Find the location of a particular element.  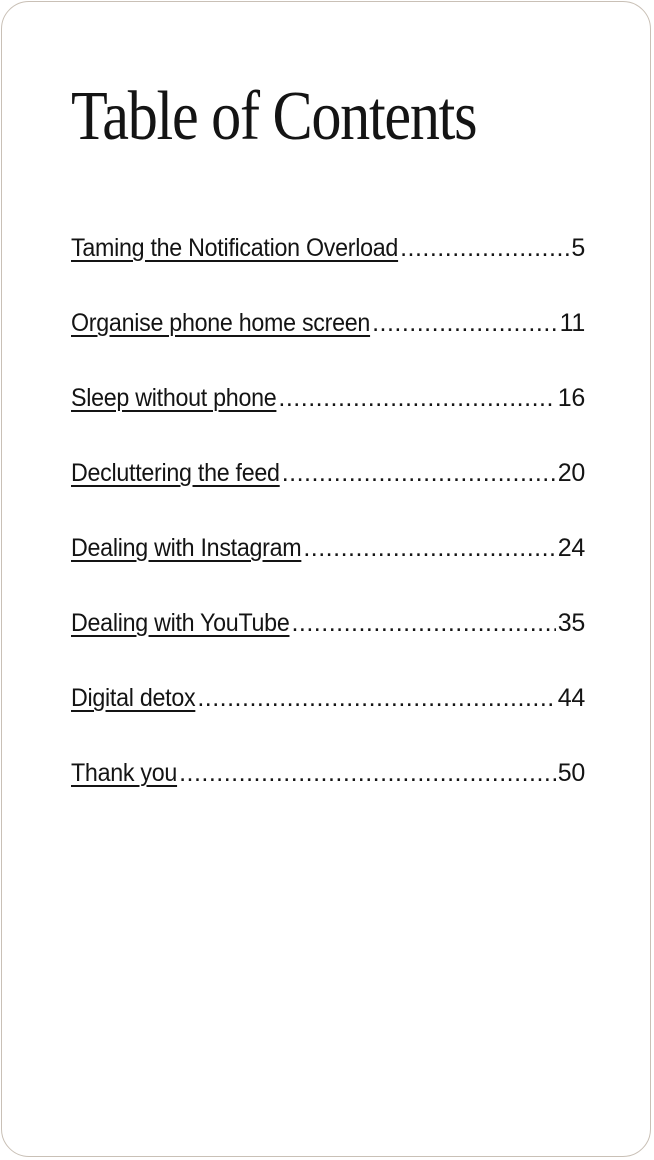

page-number: 44 is located at coordinates (571, 698).